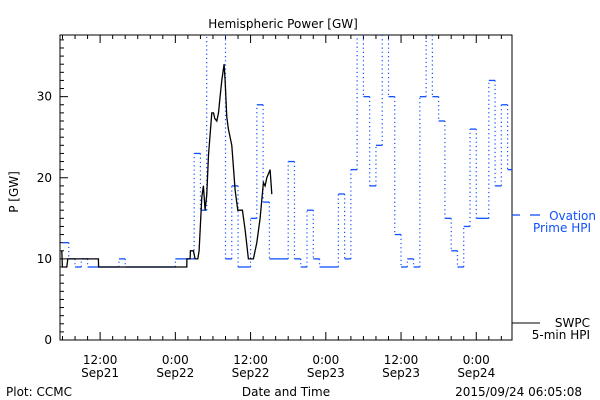 This screenshot has width=600, height=400. I want to click on legend-swpc-label-1: SWPC, so click(572, 323).